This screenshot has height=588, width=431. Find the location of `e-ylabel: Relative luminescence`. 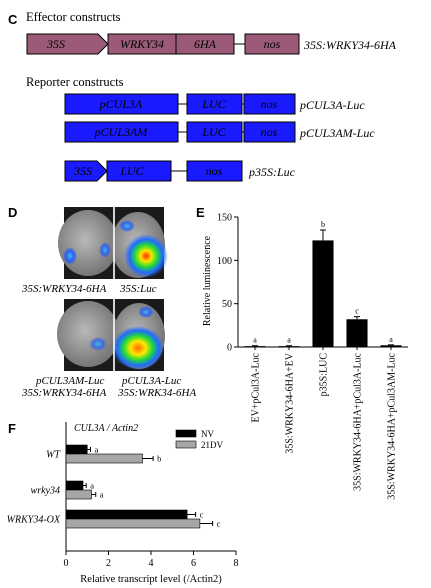

e-ylabel: Relative luminescence is located at coordinates (207, 280).